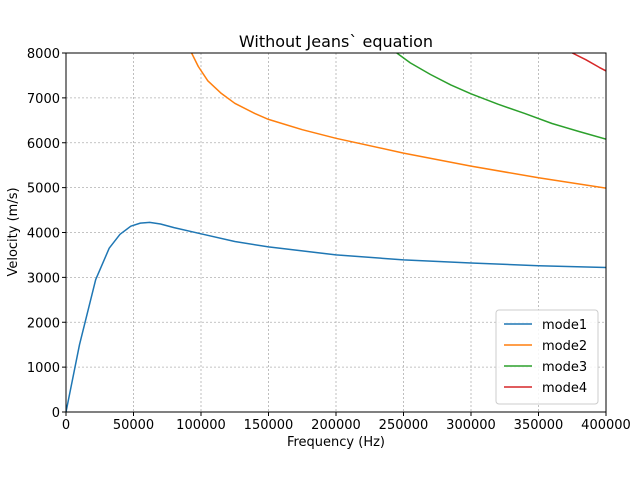 The width and height of the screenshot is (640, 480). I want to click on y-tick-label: 7000, so click(43, 99).